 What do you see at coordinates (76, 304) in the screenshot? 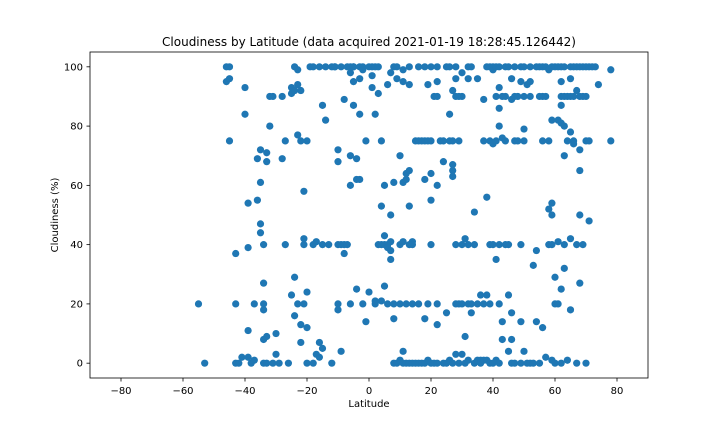
I see `y-tick-label: 20` at bounding box center [76, 304].